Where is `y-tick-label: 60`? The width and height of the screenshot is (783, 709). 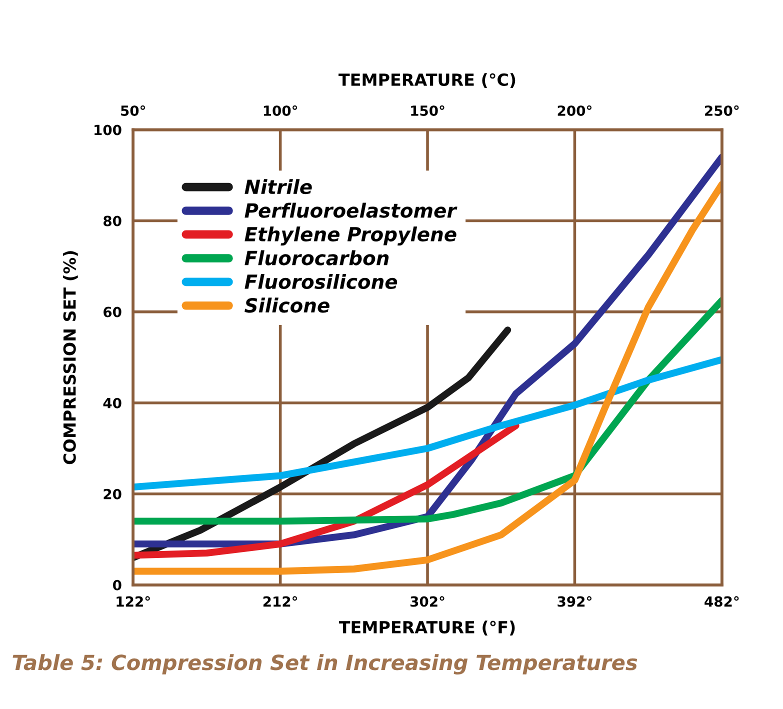 y-tick-label: 60 is located at coordinates (113, 312).